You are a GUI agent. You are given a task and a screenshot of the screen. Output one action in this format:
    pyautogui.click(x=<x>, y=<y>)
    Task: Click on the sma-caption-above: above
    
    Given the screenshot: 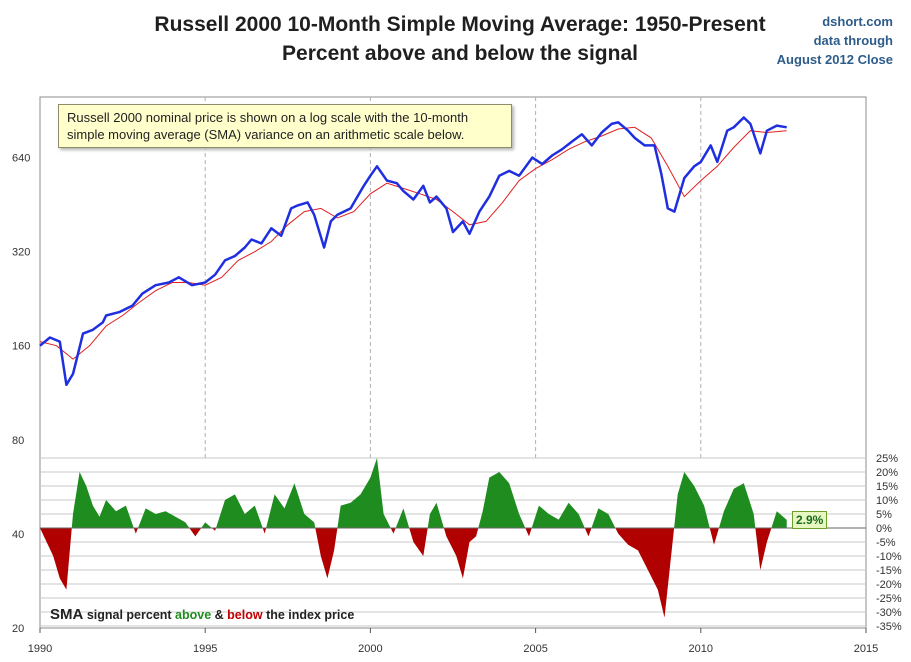 What is the action you would take?
    pyautogui.click(x=193, y=615)
    